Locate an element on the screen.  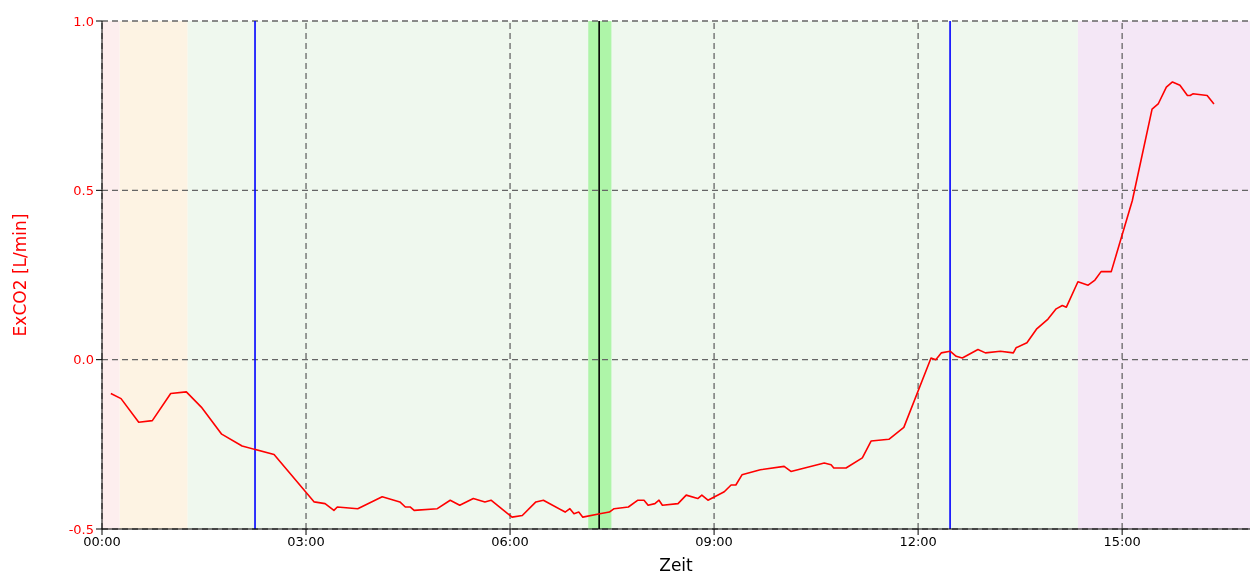
x-tick-label: 09:00 is located at coordinates (714, 542).